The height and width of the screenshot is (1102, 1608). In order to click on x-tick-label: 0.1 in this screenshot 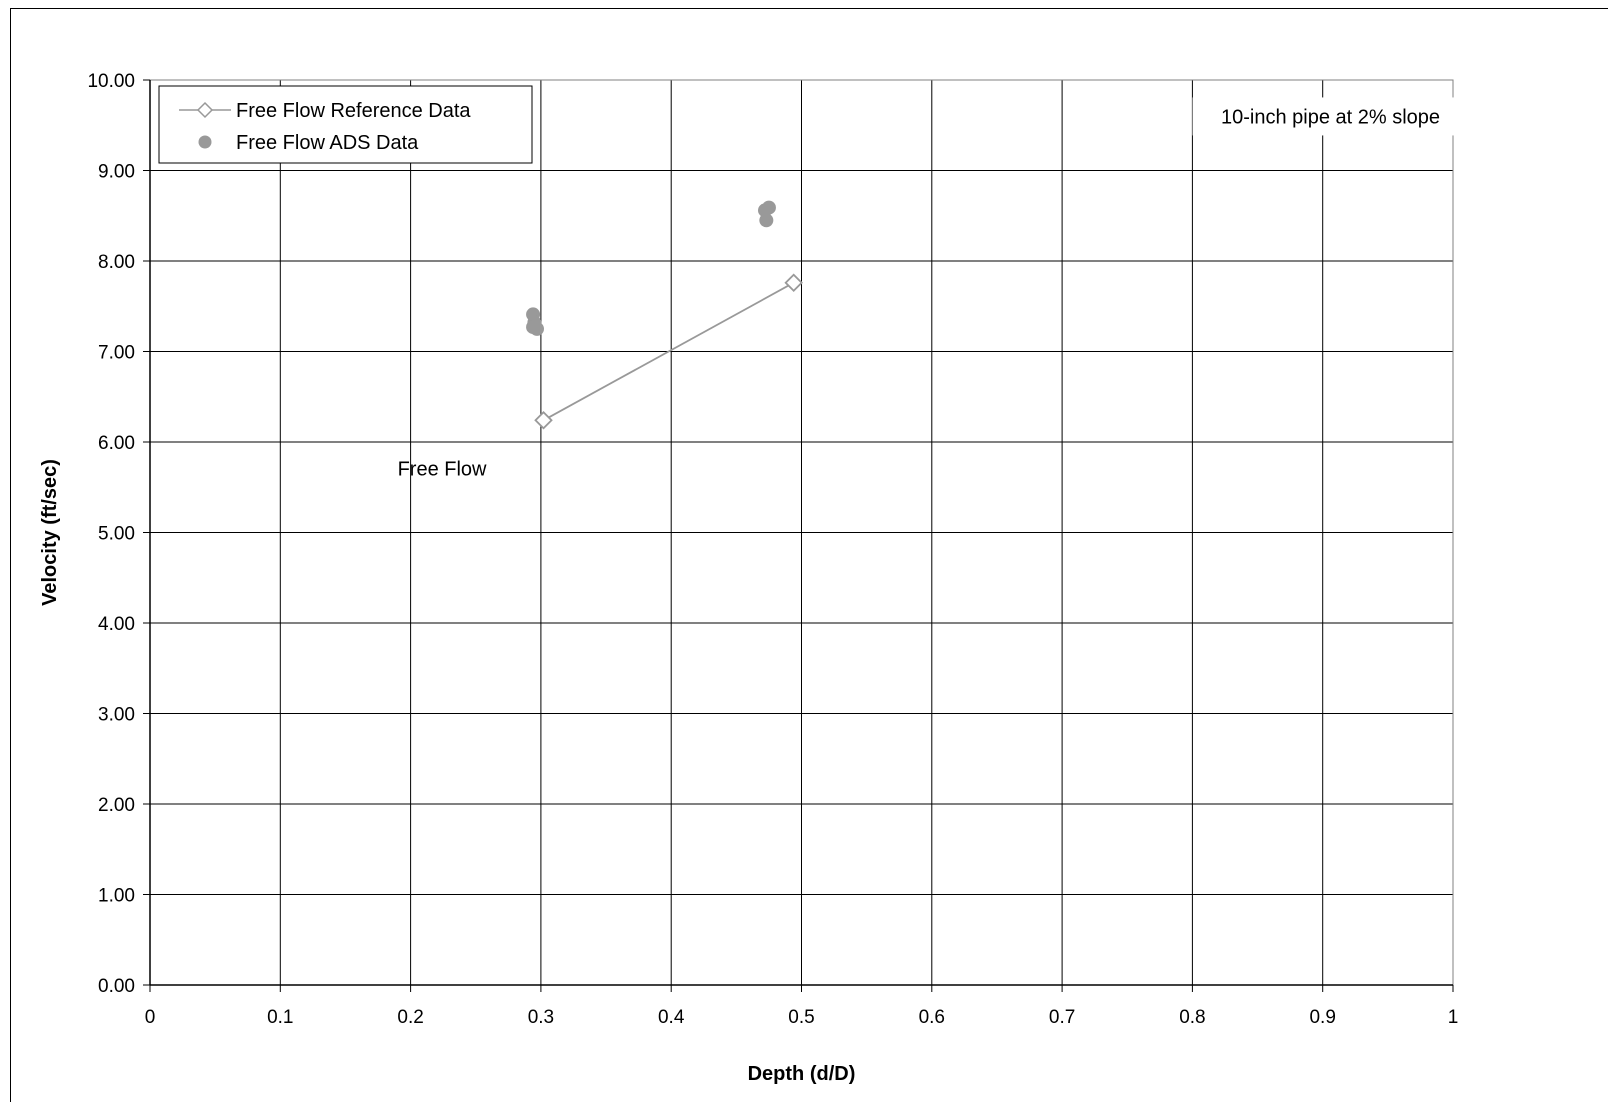, I will do `click(280, 1017)`.